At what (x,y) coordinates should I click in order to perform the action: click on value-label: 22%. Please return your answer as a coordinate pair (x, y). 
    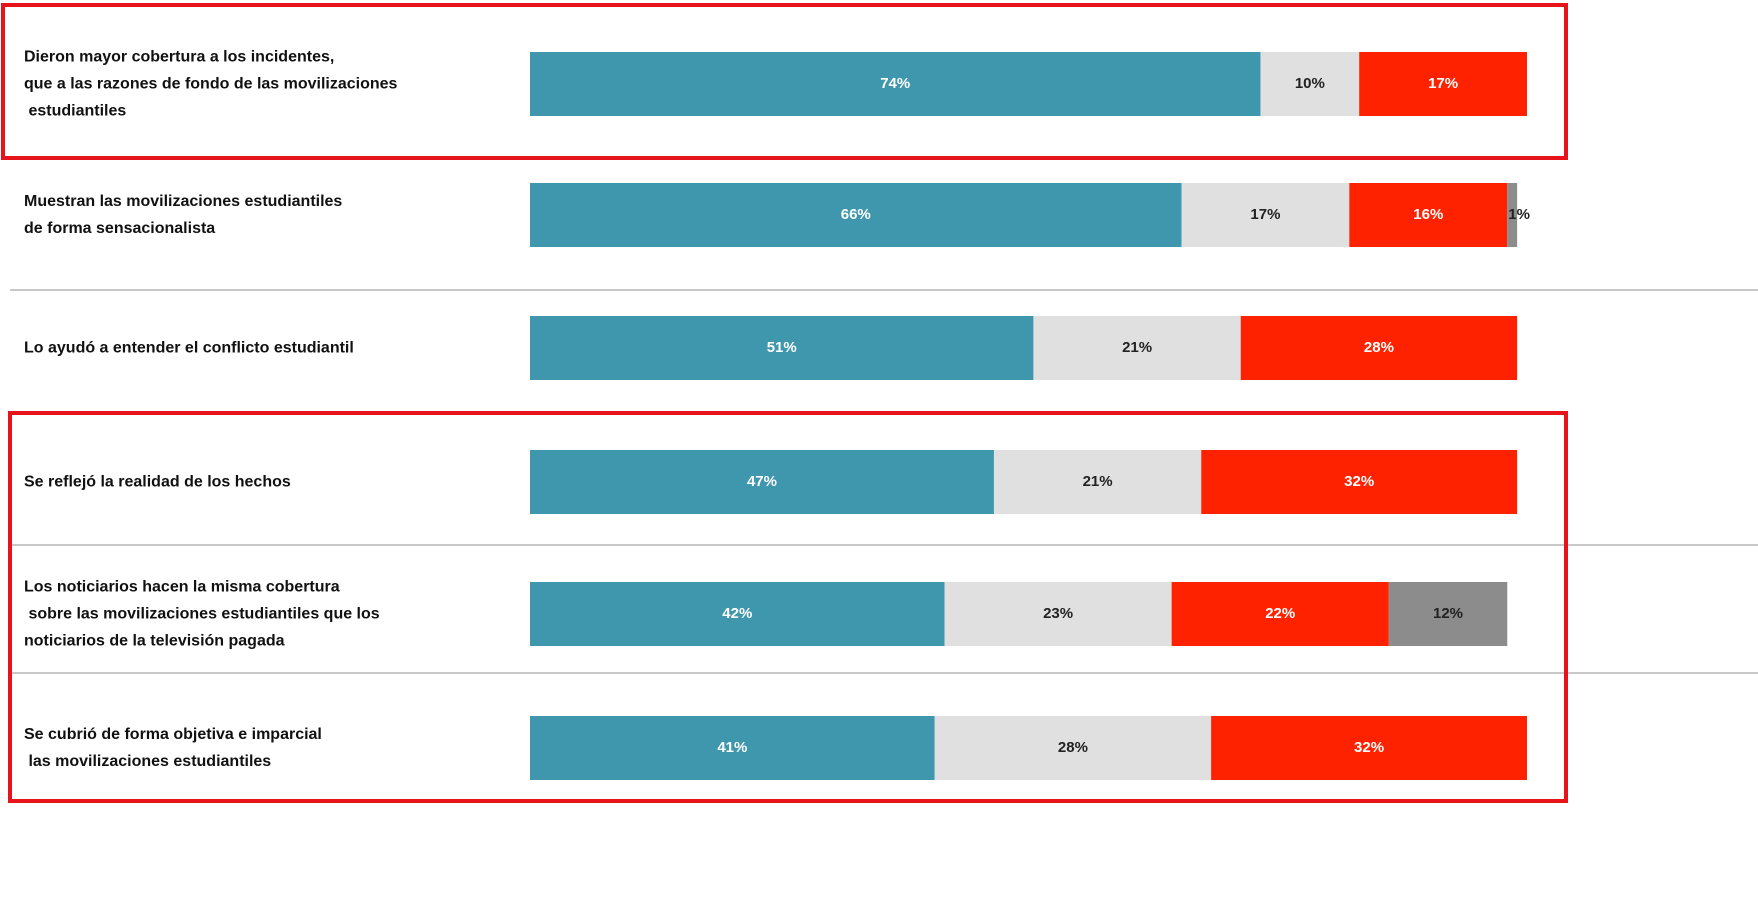
    Looking at the image, I should click on (1280, 613).